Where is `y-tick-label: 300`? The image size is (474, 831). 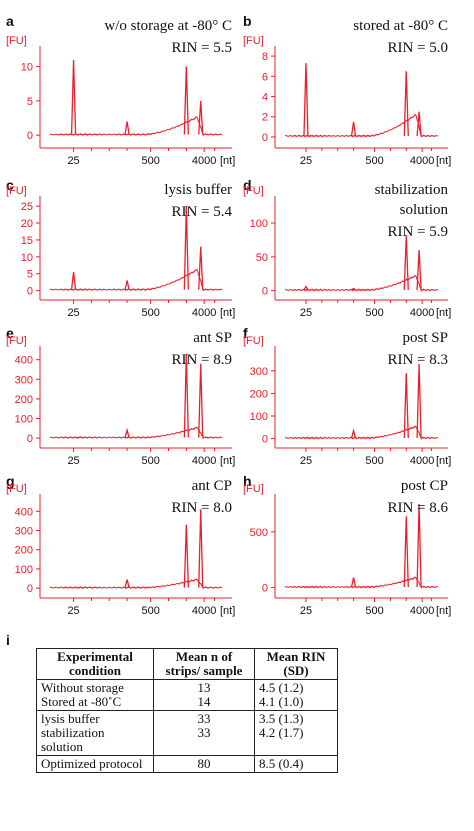 y-tick-label: 300 is located at coordinates (24, 532).